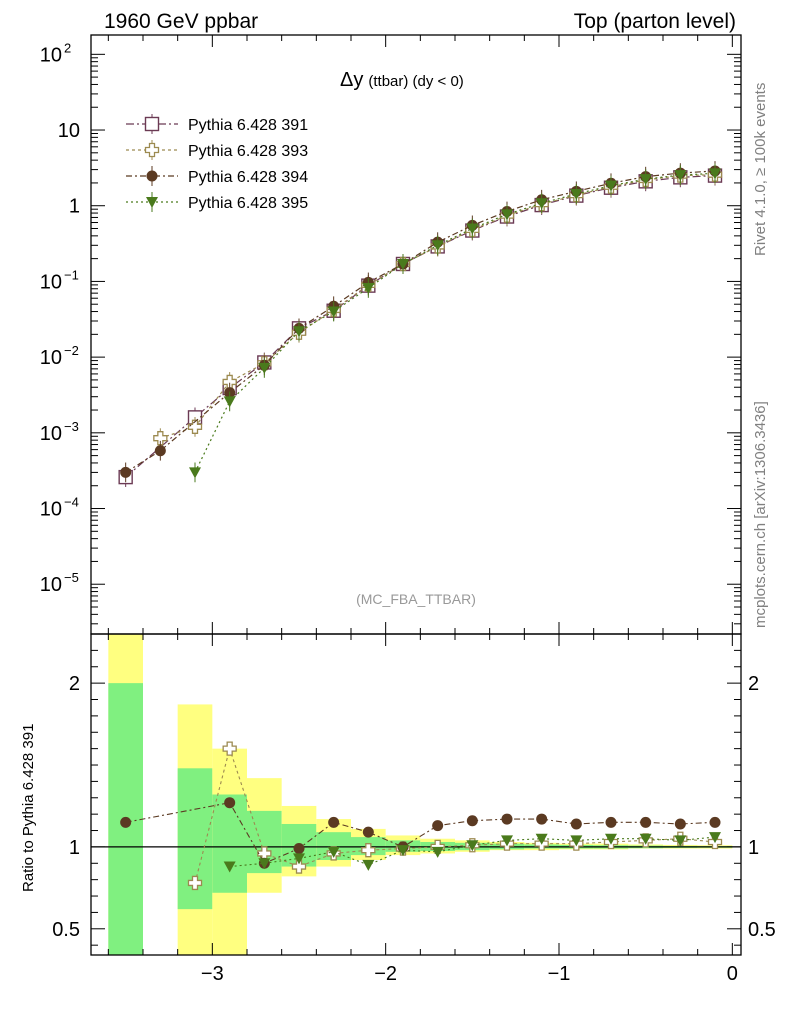 The width and height of the screenshot is (786, 1024). Describe the element at coordinates (66, 930) in the screenshot. I see `ratio-y-tick-label: 0.5` at that location.